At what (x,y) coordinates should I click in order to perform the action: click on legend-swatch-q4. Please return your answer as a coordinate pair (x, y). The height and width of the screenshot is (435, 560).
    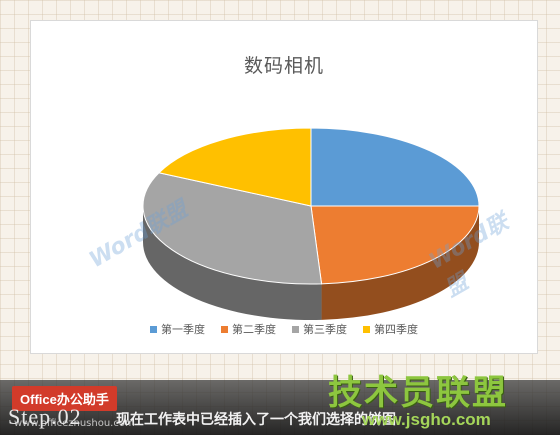
    Looking at the image, I should click on (366, 329).